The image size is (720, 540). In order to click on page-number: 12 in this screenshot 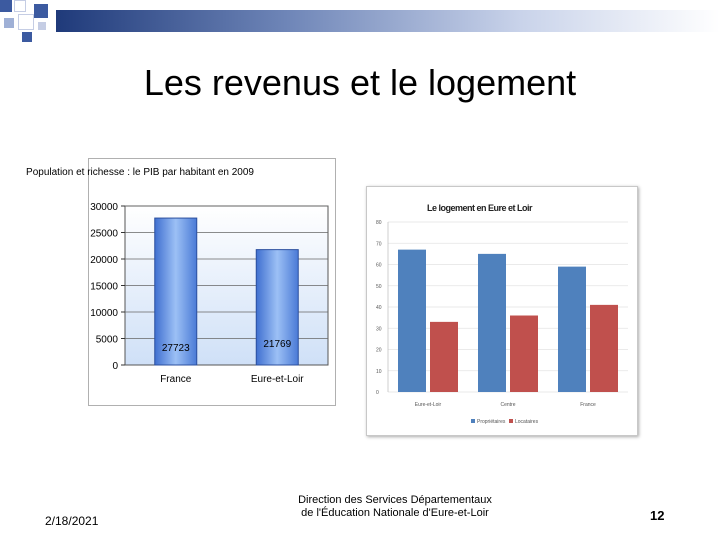, I will do `click(657, 515)`.